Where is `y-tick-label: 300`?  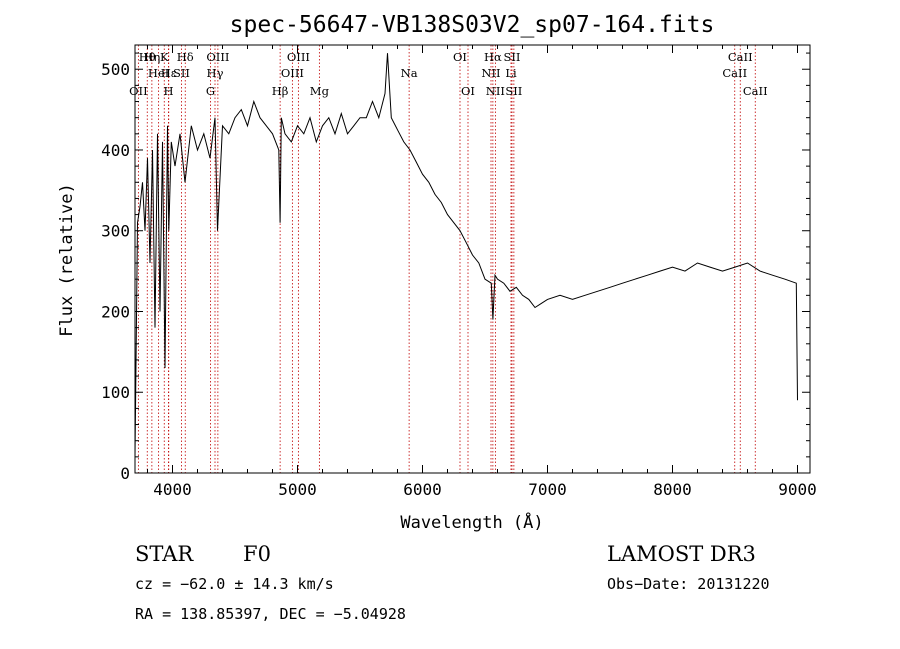
y-tick-label: 300 is located at coordinates (115, 231).